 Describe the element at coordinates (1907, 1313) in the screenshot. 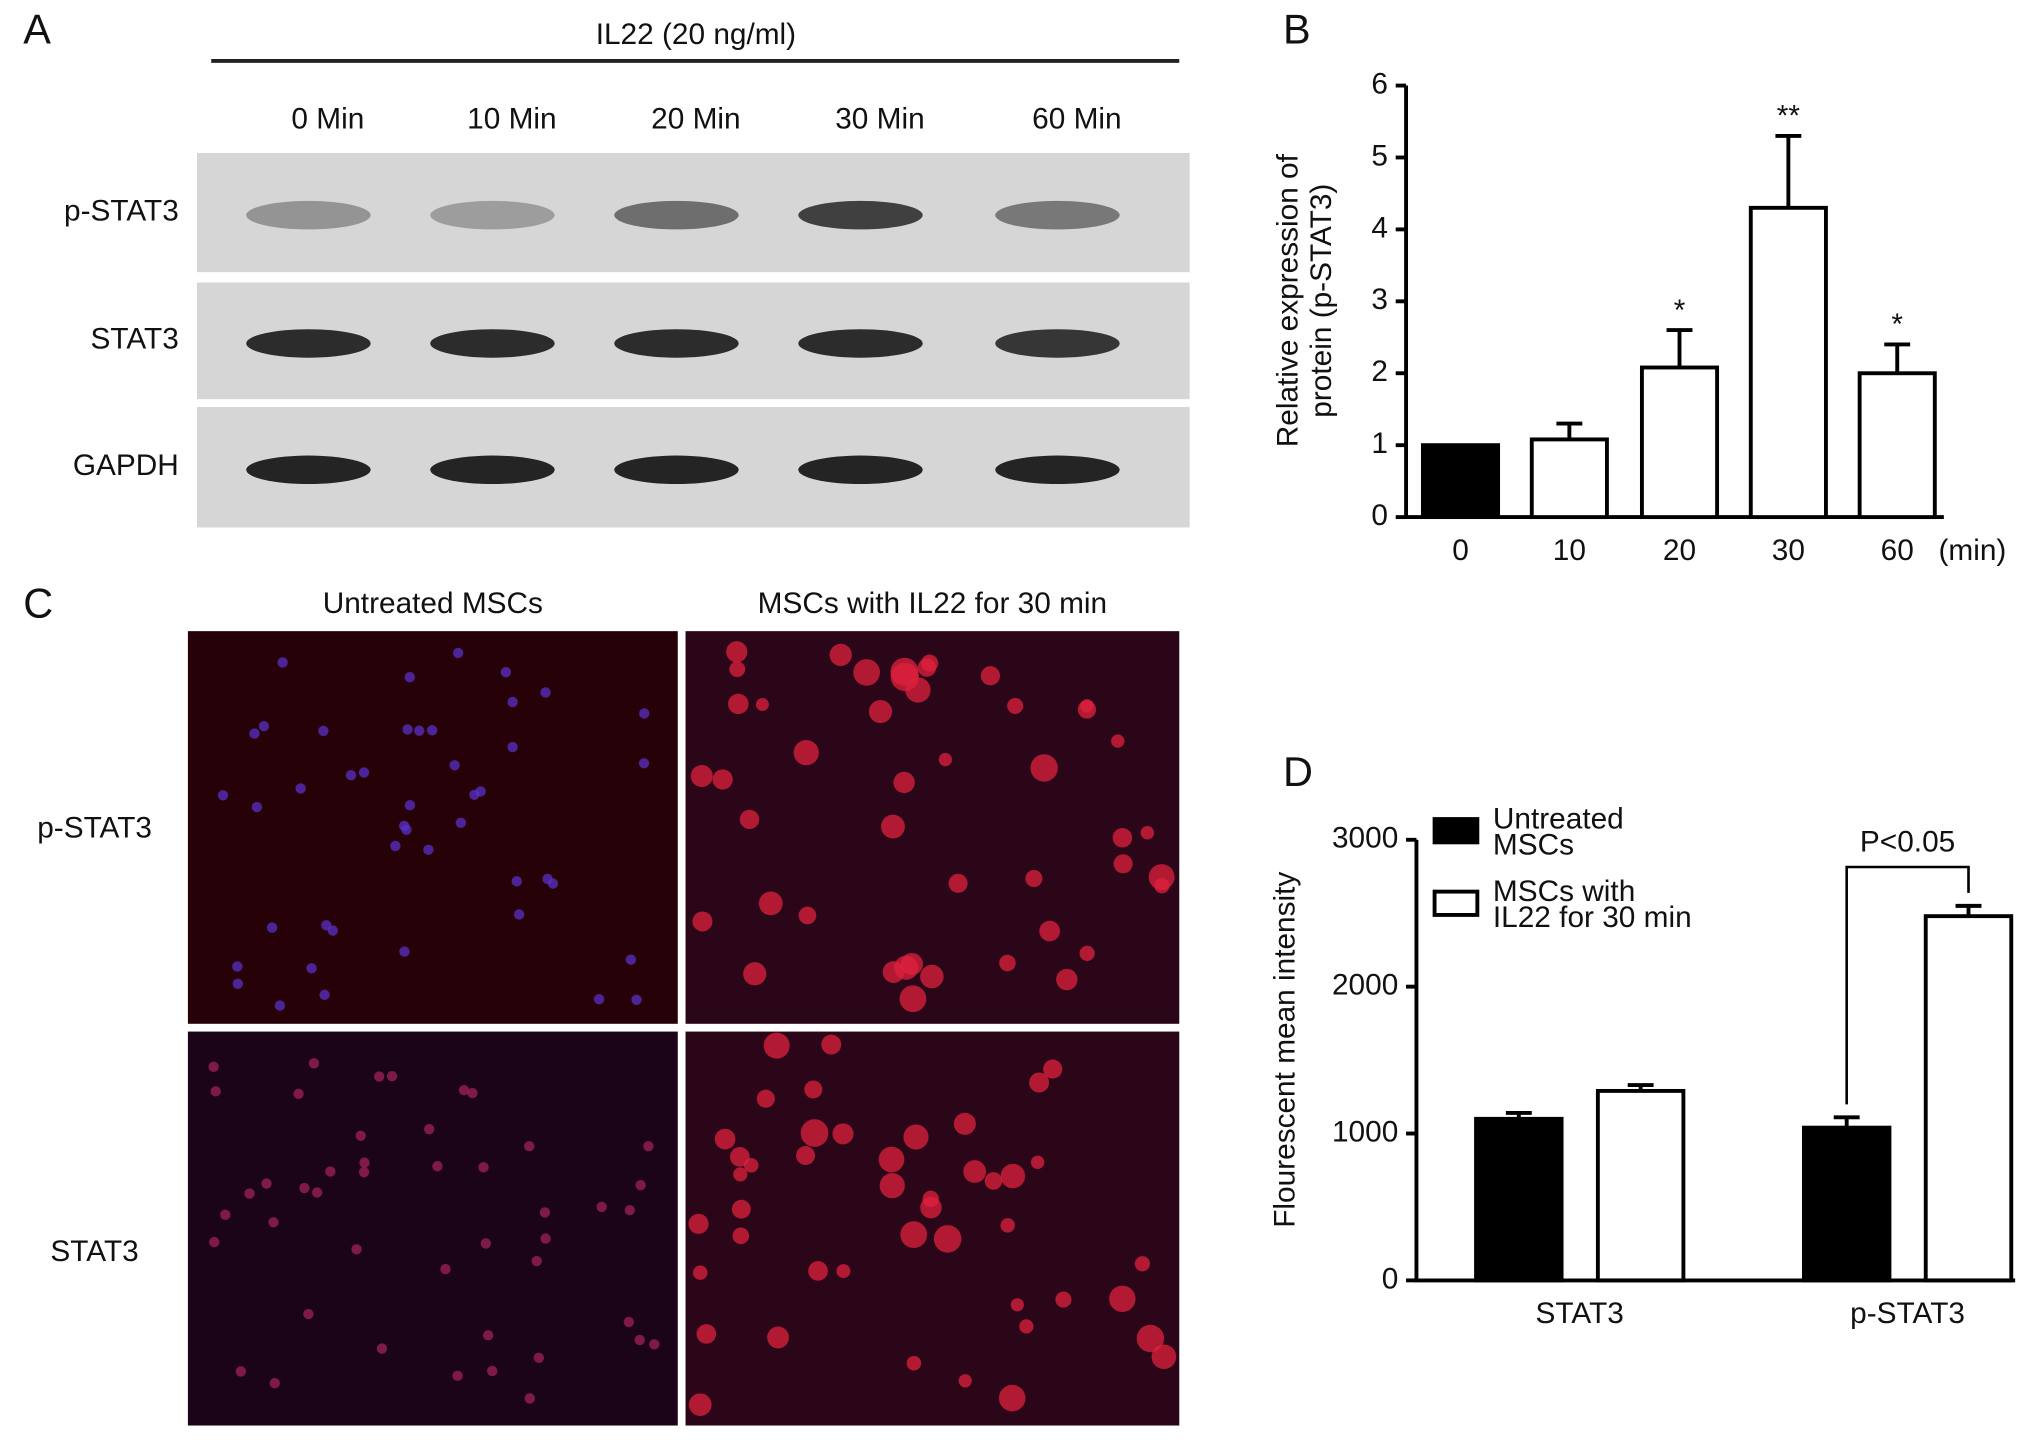

I see `x-tick-label: p-STAT3` at that location.